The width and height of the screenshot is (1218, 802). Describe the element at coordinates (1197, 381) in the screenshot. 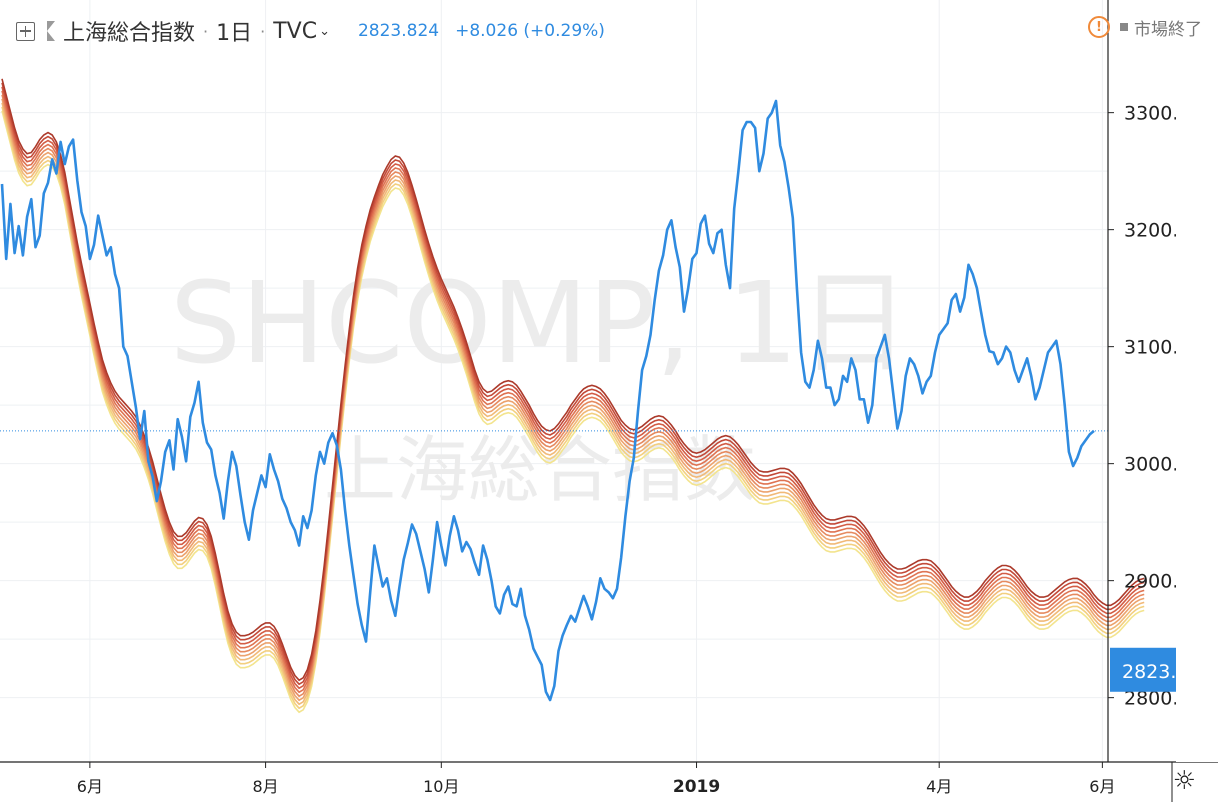

I see `axis-clip` at that location.